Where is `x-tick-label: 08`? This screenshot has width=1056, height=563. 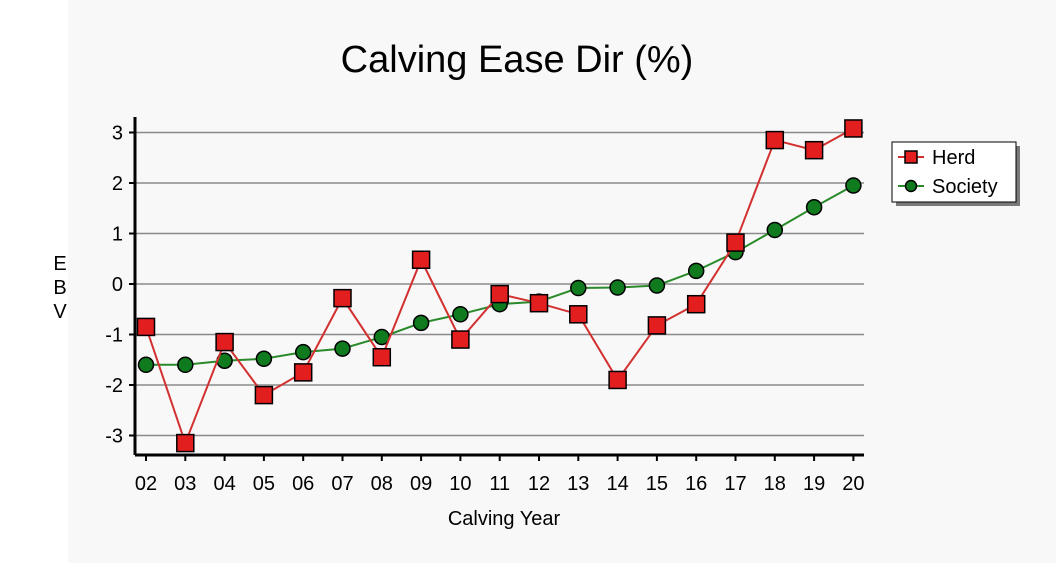
x-tick-label: 08 is located at coordinates (382, 484).